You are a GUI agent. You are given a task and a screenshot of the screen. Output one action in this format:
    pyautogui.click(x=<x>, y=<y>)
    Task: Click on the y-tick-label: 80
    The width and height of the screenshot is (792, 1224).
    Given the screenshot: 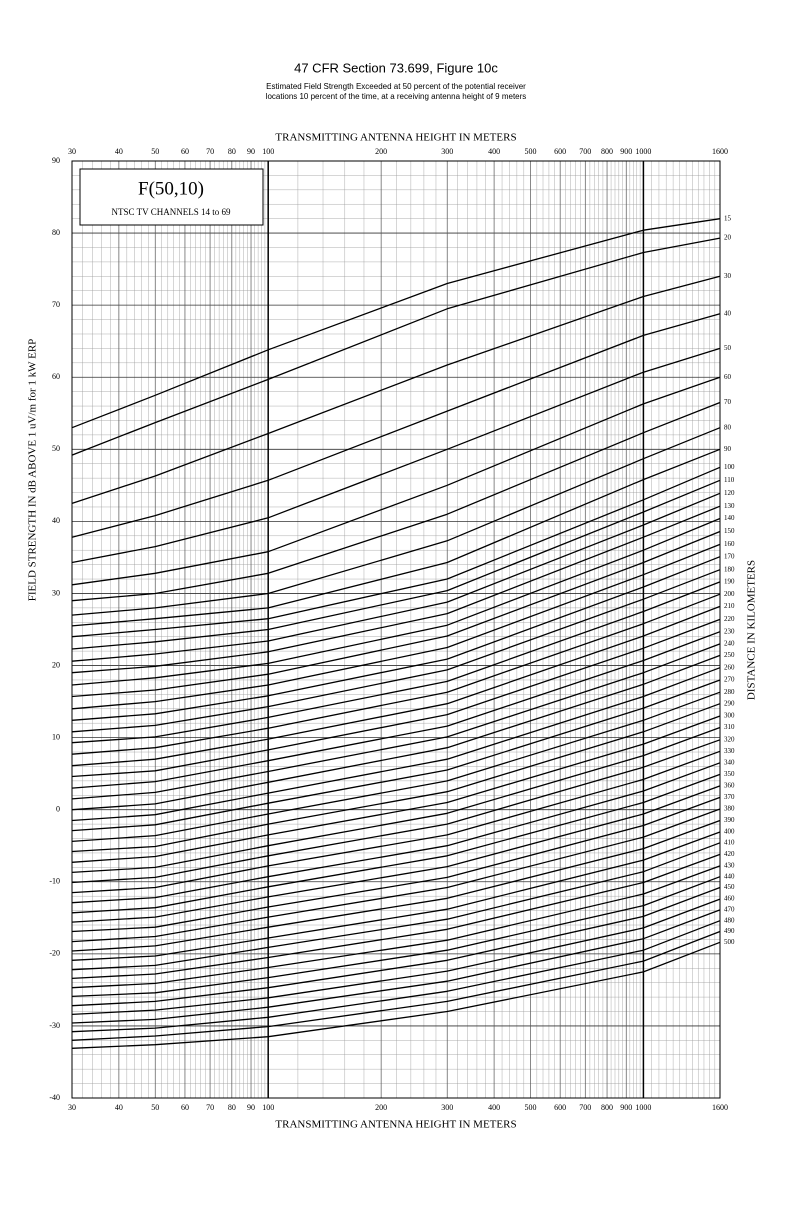 What is the action you would take?
    pyautogui.click(x=56, y=232)
    